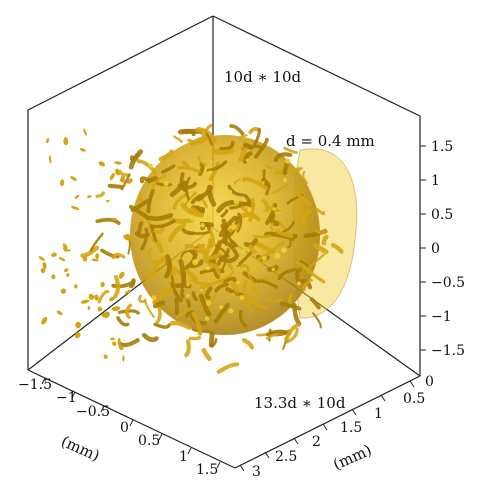 Image resolution: width=478 pixels, height=500 pixels. What do you see at coordinates (330, 141) in the screenshot?
I see `diameter-annotation: d = 0.4 mm` at bounding box center [330, 141].